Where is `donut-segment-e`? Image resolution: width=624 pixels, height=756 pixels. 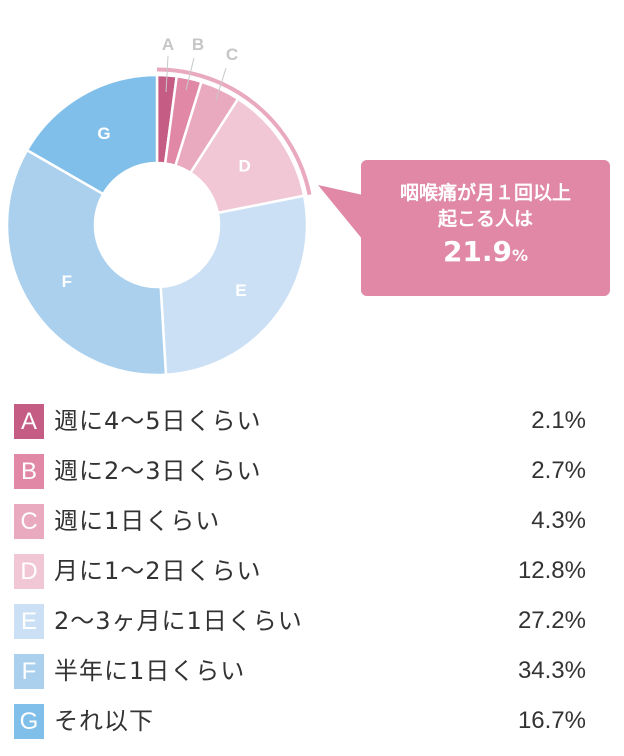
donut-segment-e is located at coordinates (234, 285).